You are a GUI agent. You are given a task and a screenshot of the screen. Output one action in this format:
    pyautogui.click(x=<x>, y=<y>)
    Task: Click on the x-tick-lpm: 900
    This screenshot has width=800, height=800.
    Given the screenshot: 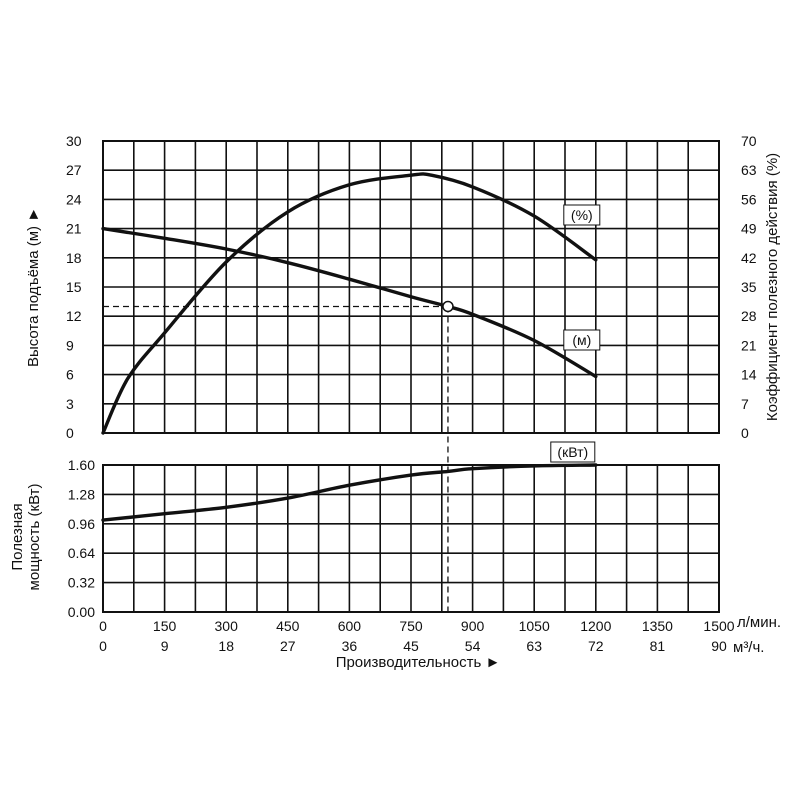 What is the action you would take?
    pyautogui.click(x=473, y=626)
    